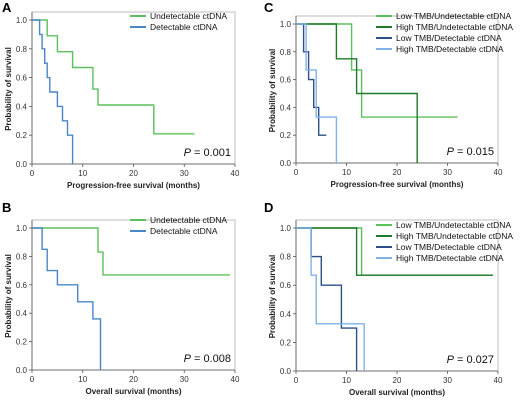  What do you see at coordinates (268, 207) in the screenshot?
I see `panel-label: D` at bounding box center [268, 207].